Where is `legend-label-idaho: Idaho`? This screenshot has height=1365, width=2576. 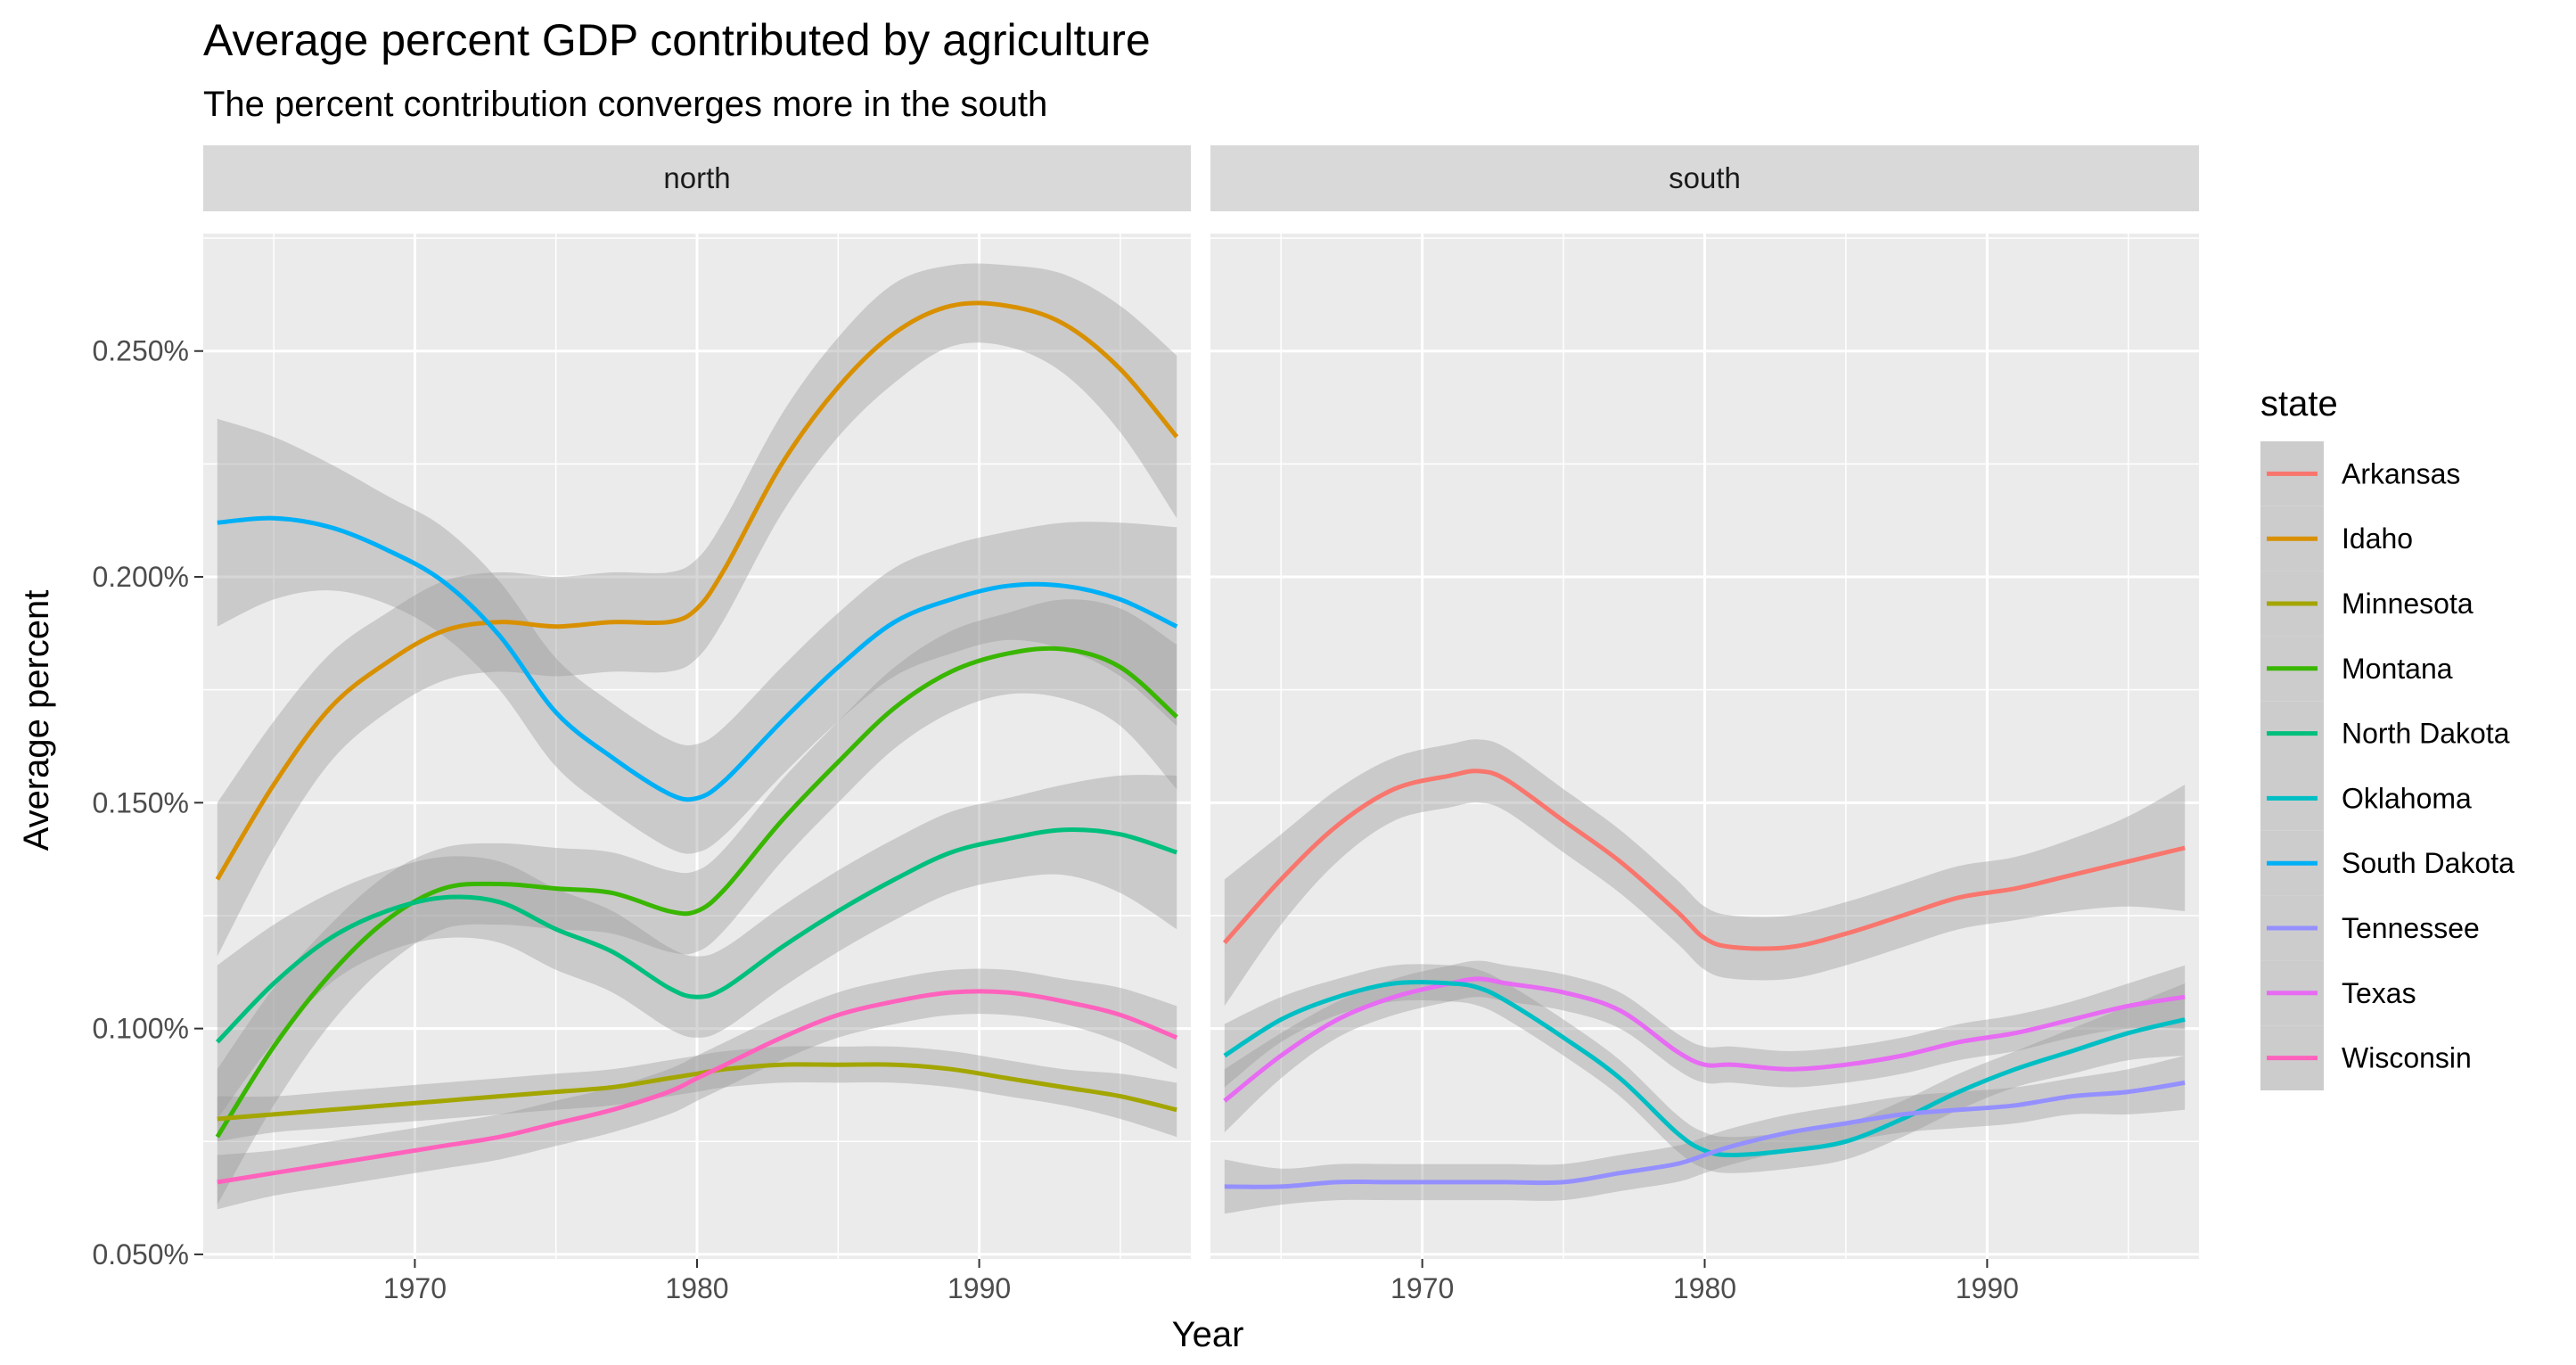
legend-label-idaho: Idaho is located at coordinates (2377, 539).